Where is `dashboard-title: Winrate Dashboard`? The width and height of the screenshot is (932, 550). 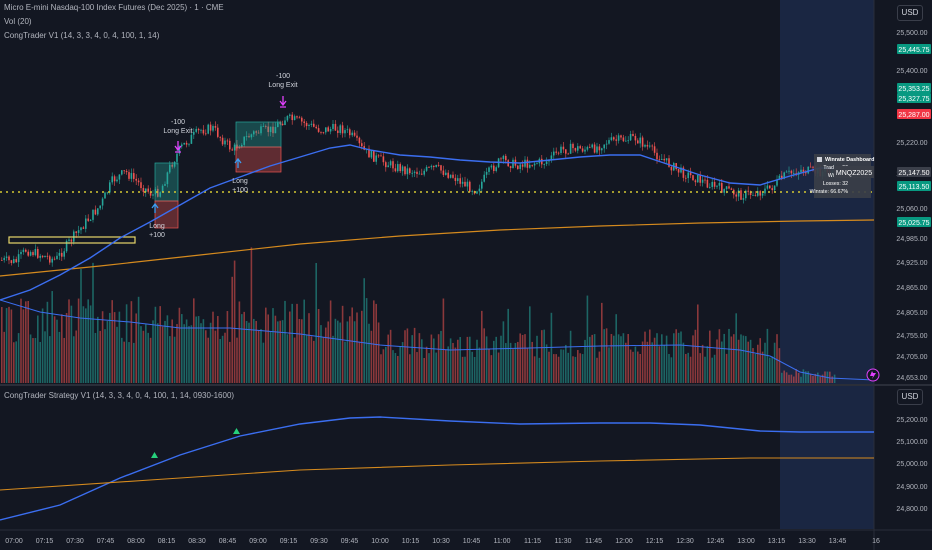
dashboard-title: Winrate Dashboard is located at coordinates (849, 160).